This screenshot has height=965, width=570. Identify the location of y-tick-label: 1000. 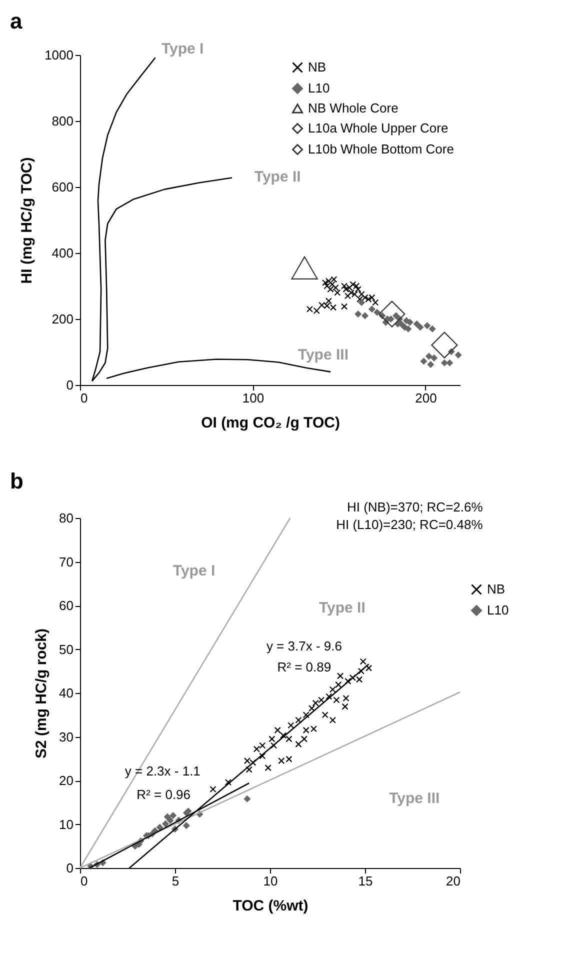
(59, 55).